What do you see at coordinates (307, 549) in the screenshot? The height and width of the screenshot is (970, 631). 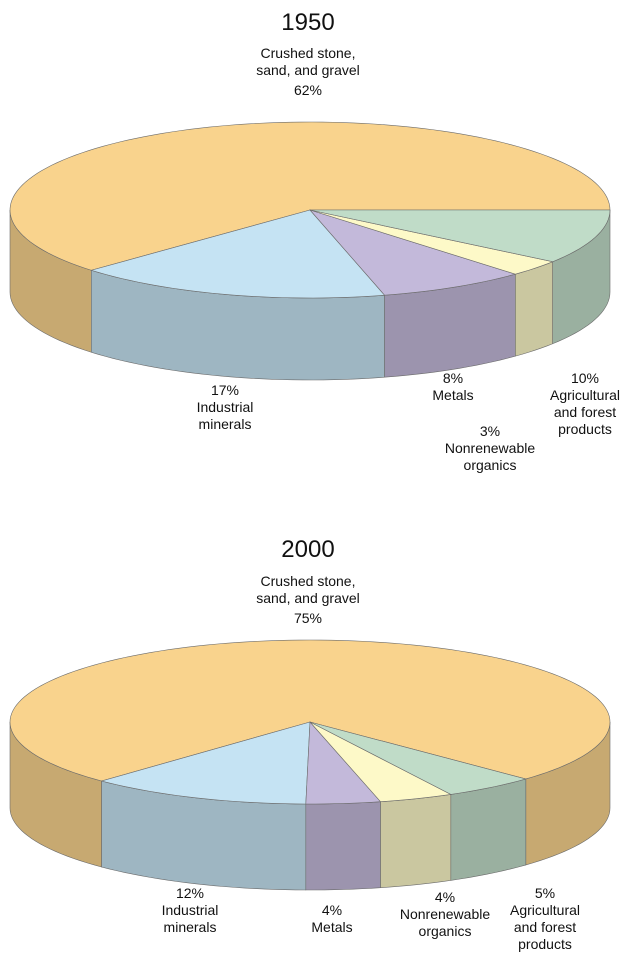 I see `chart-title: 2000` at bounding box center [307, 549].